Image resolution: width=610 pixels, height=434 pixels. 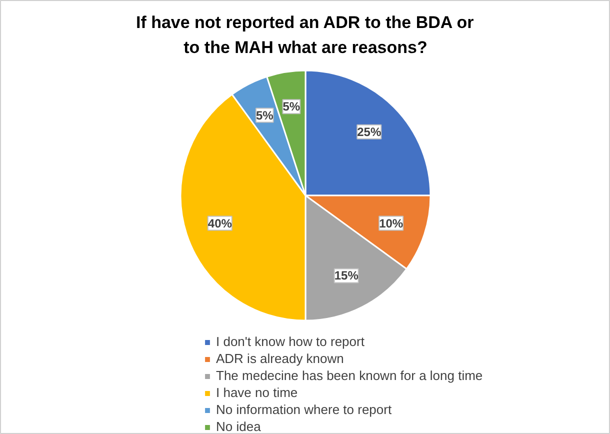 What do you see at coordinates (290, 341) in the screenshot?
I see `legend-label: I don't know how to report` at bounding box center [290, 341].